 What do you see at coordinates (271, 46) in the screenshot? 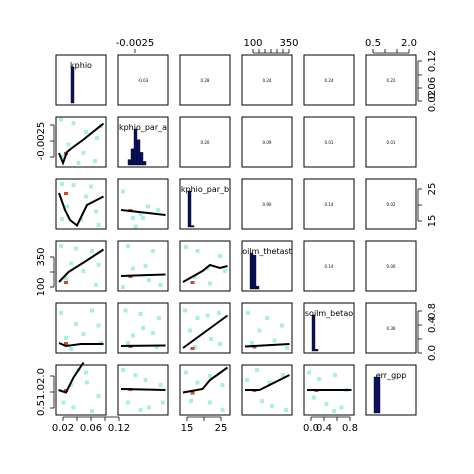
I see `x-axis-soilm-thetastar: 100 350` at bounding box center [271, 46].